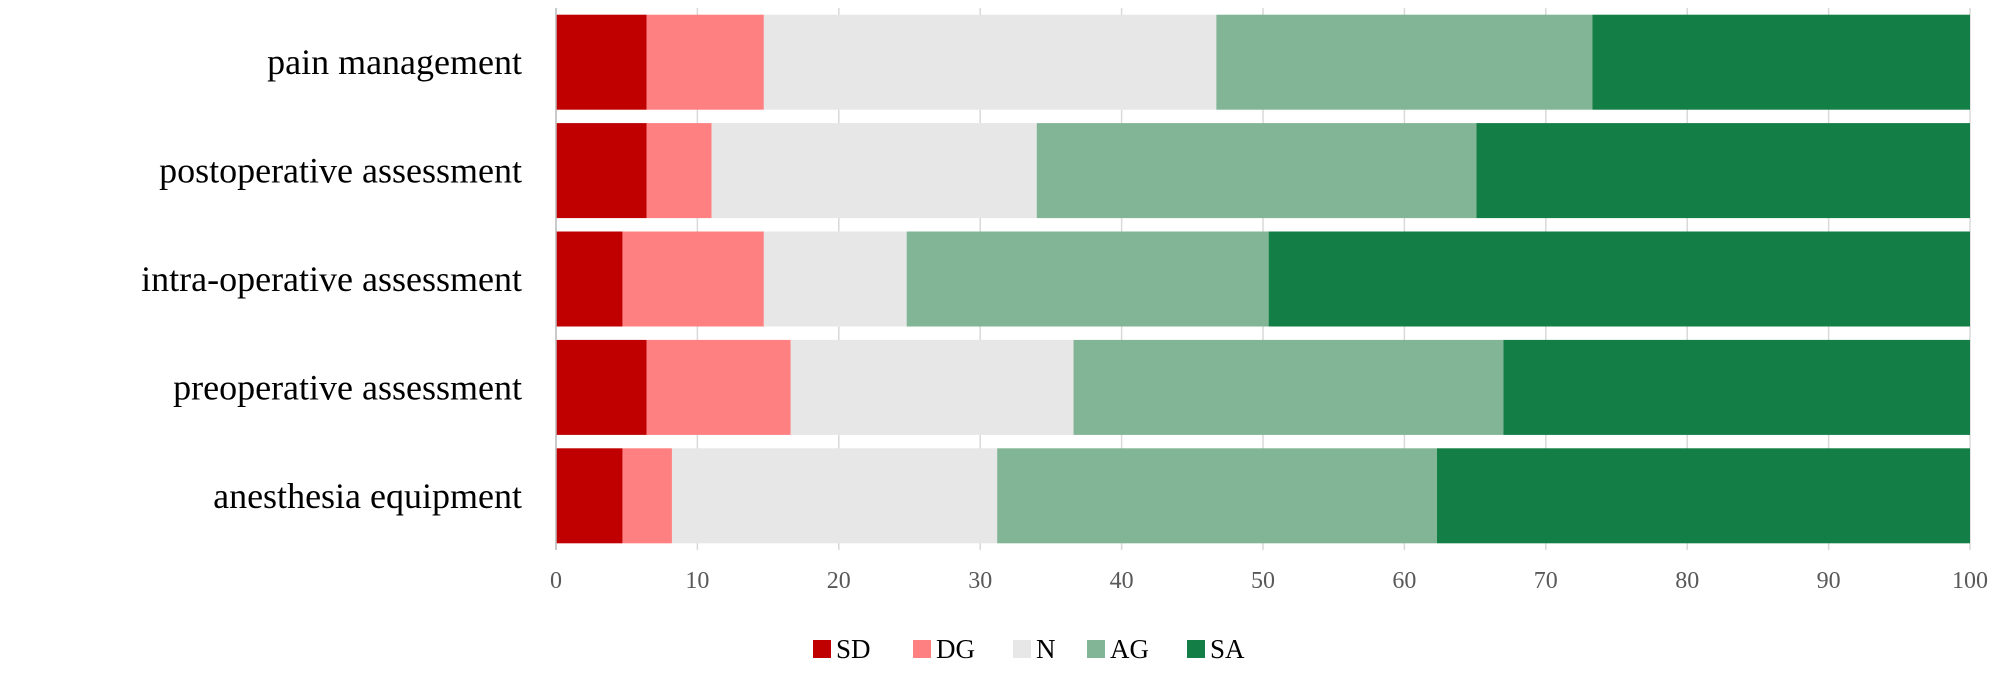 Image resolution: width=2000 pixels, height=678 pixels. I want to click on category-label: intra-operative assessment, so click(331, 279).